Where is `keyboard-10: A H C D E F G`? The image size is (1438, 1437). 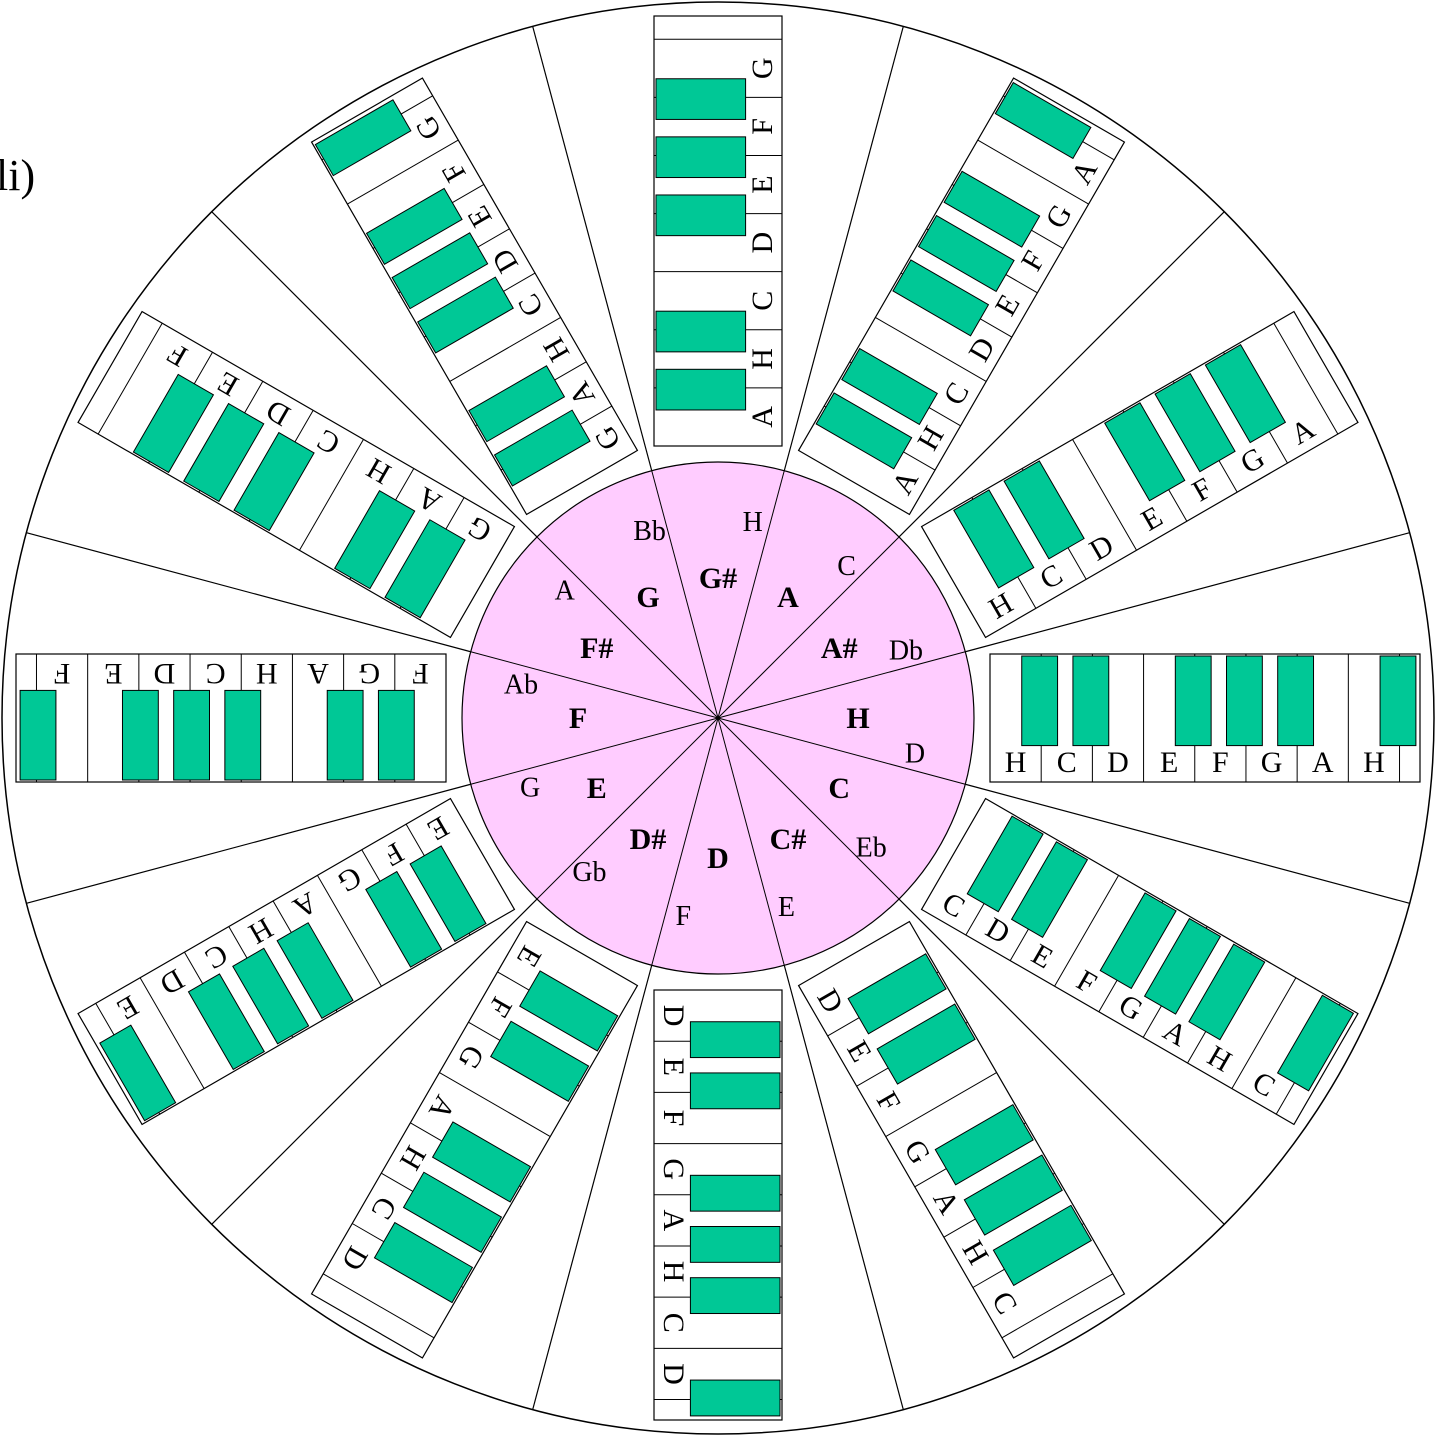 keyboard-10: A H C D E F G is located at coordinates (718, 231).